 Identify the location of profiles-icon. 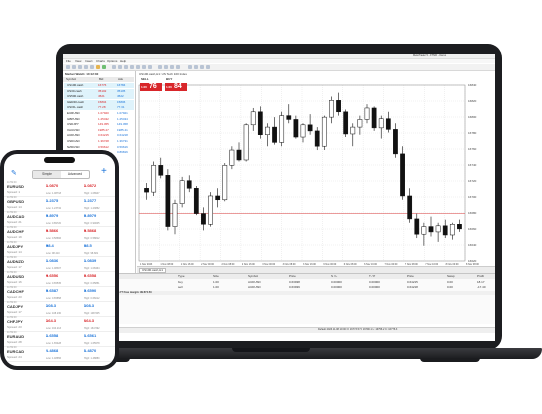
(74, 67).